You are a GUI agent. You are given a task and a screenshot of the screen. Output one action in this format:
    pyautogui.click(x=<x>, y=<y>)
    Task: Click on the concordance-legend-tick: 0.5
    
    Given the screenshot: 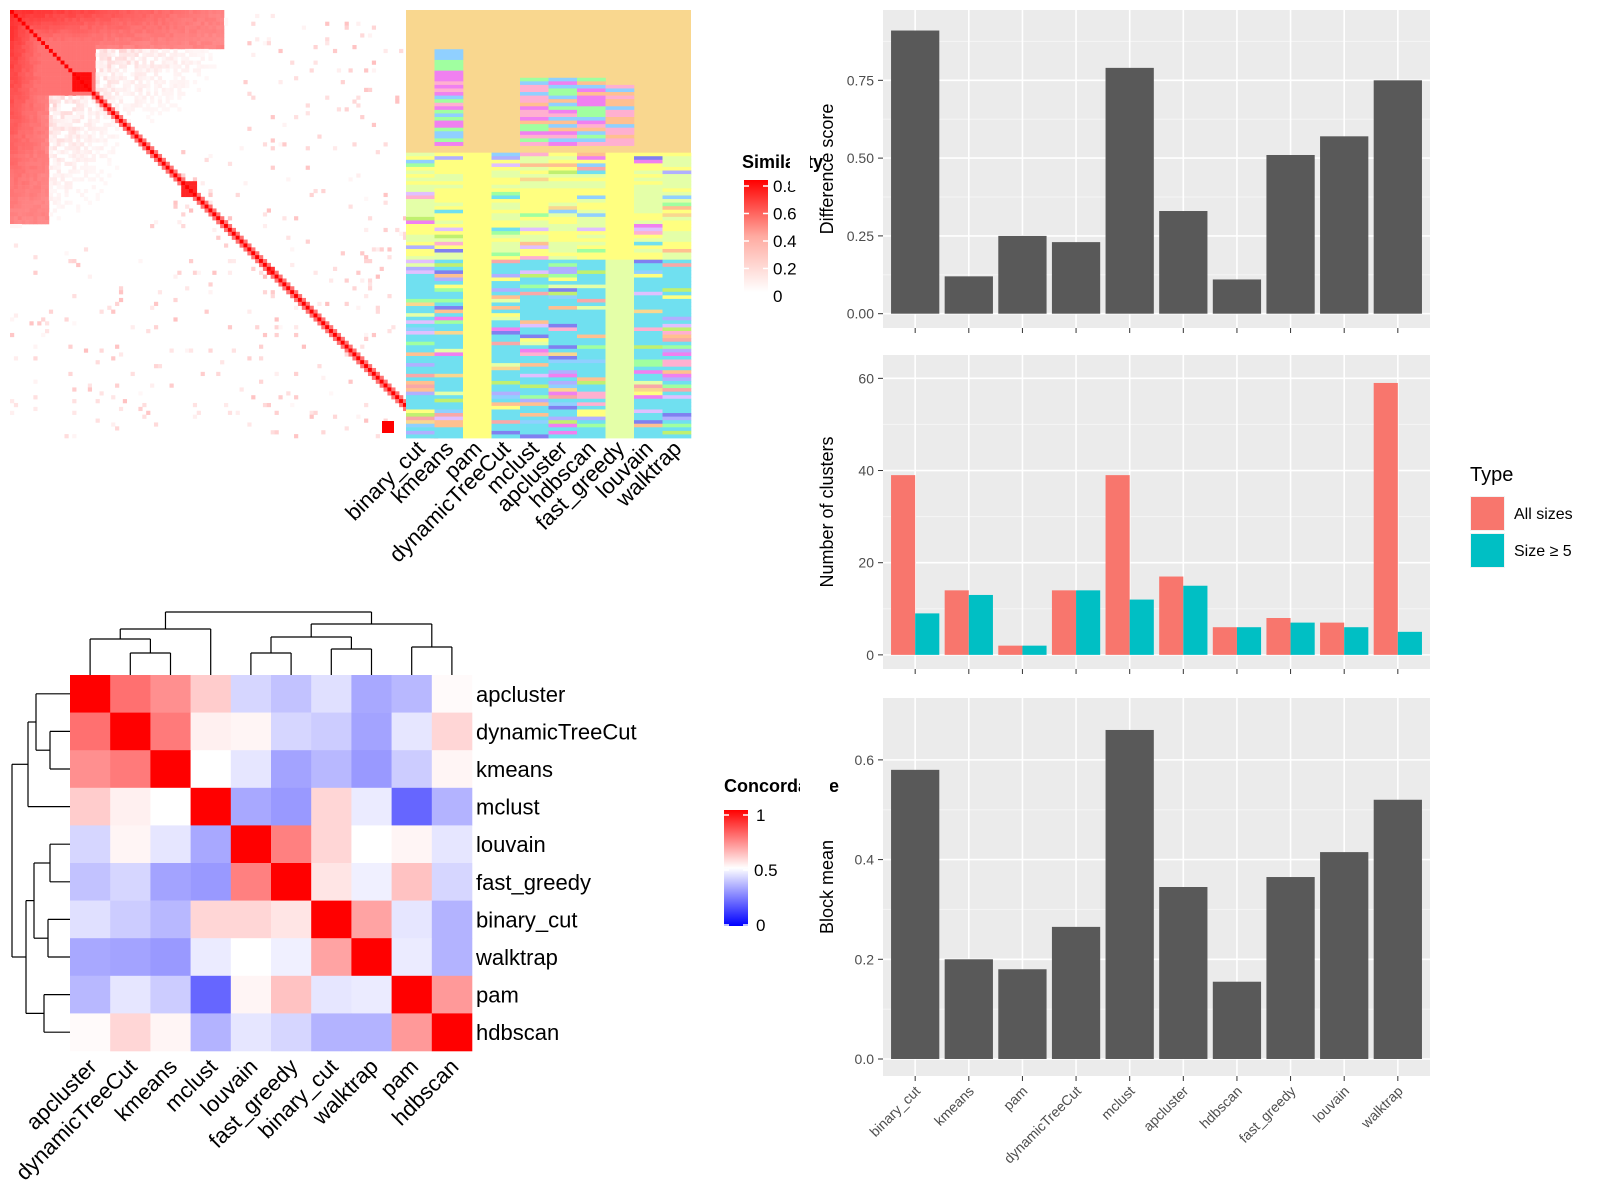 What is the action you would take?
    pyautogui.click(x=766, y=870)
    